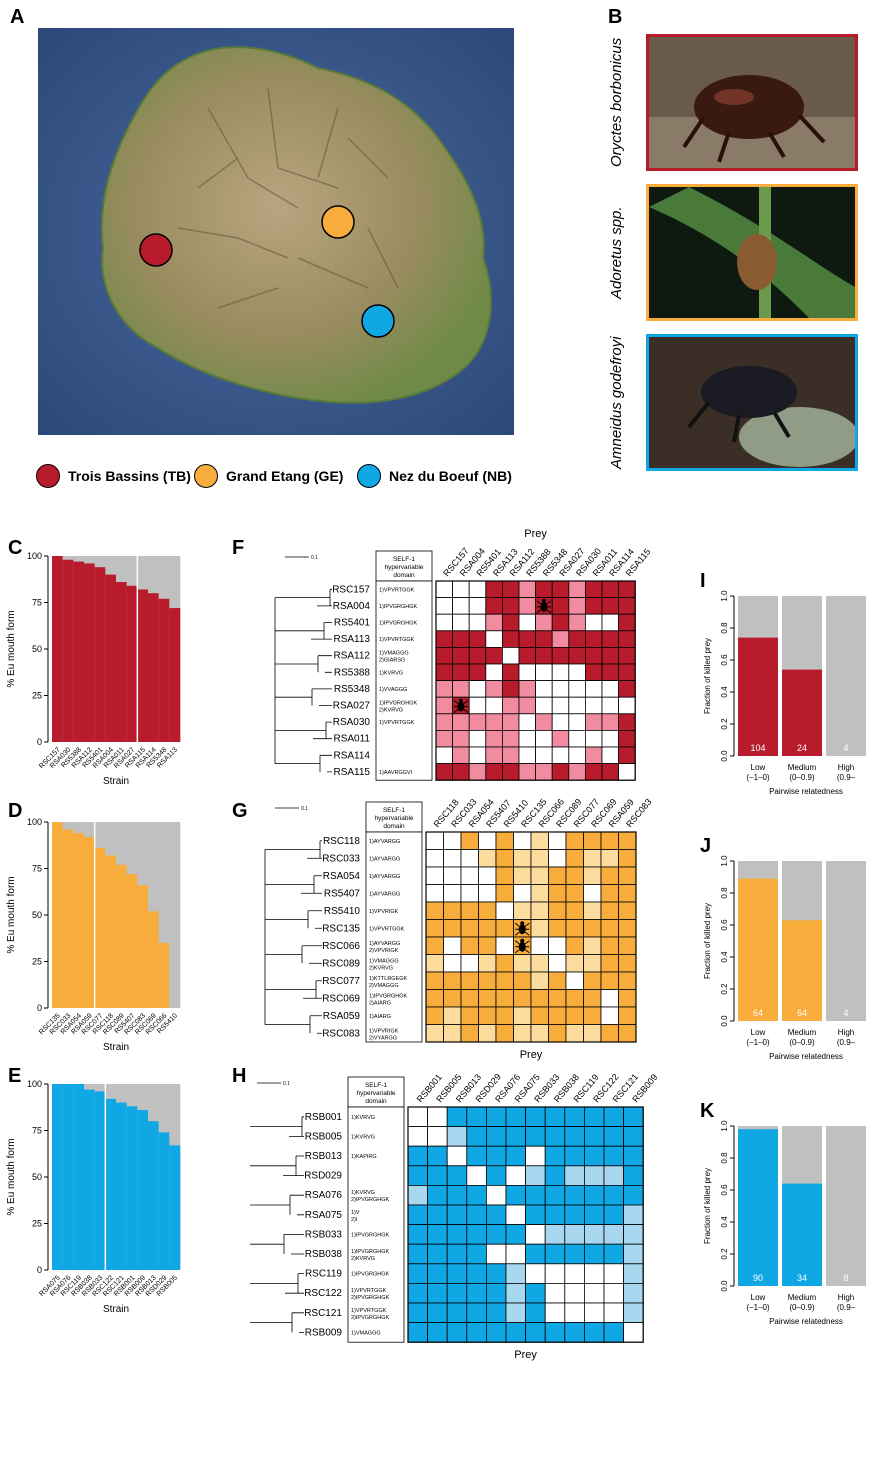  What do you see at coordinates (338, 222) in the screenshot?
I see `site-marker-ge` at bounding box center [338, 222].